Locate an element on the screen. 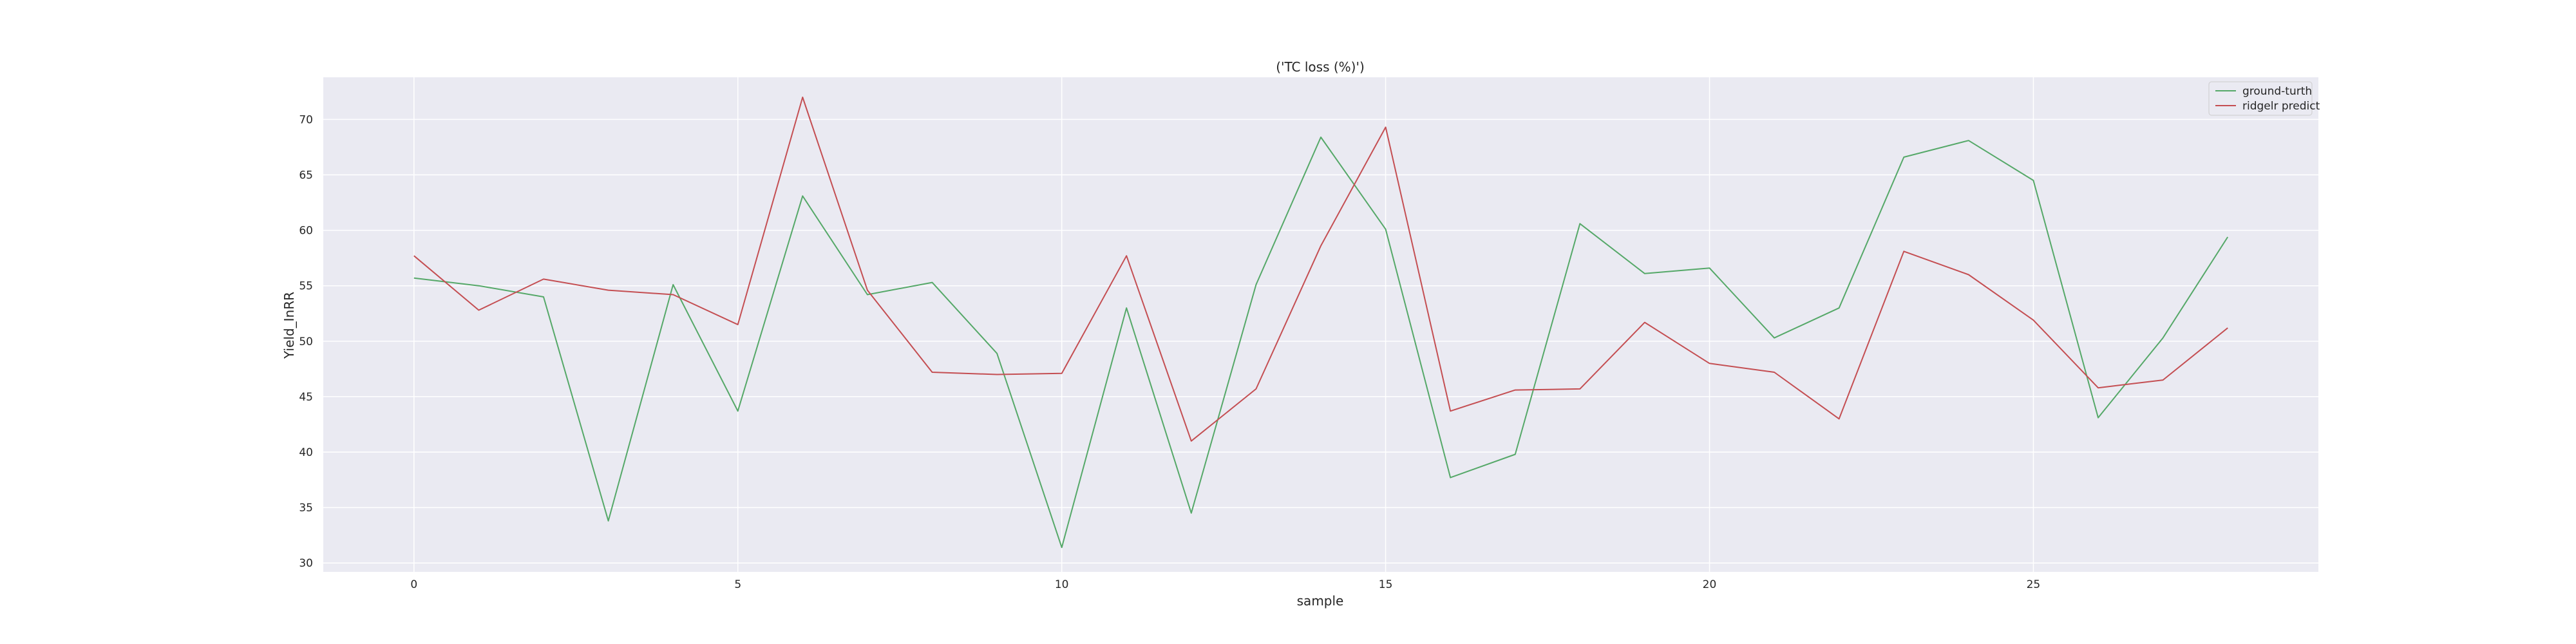  y-tick-label: 50 is located at coordinates (306, 342).